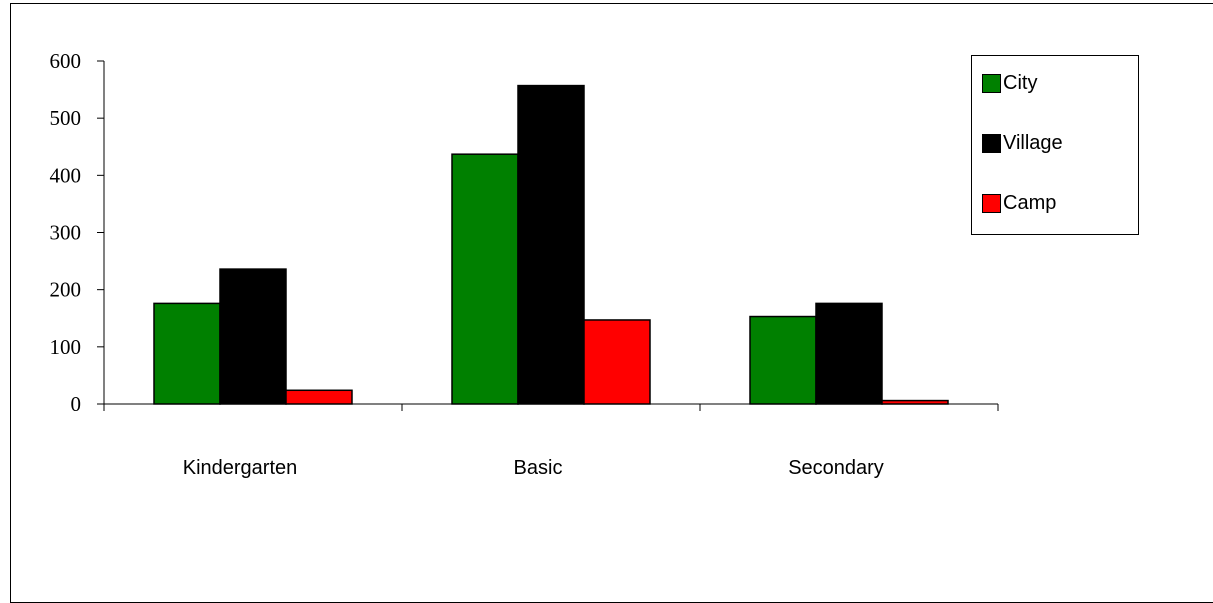 This screenshot has height=603, width=1213. Describe the element at coordinates (66, 290) in the screenshot. I see `y-tick-label: 200` at that location.